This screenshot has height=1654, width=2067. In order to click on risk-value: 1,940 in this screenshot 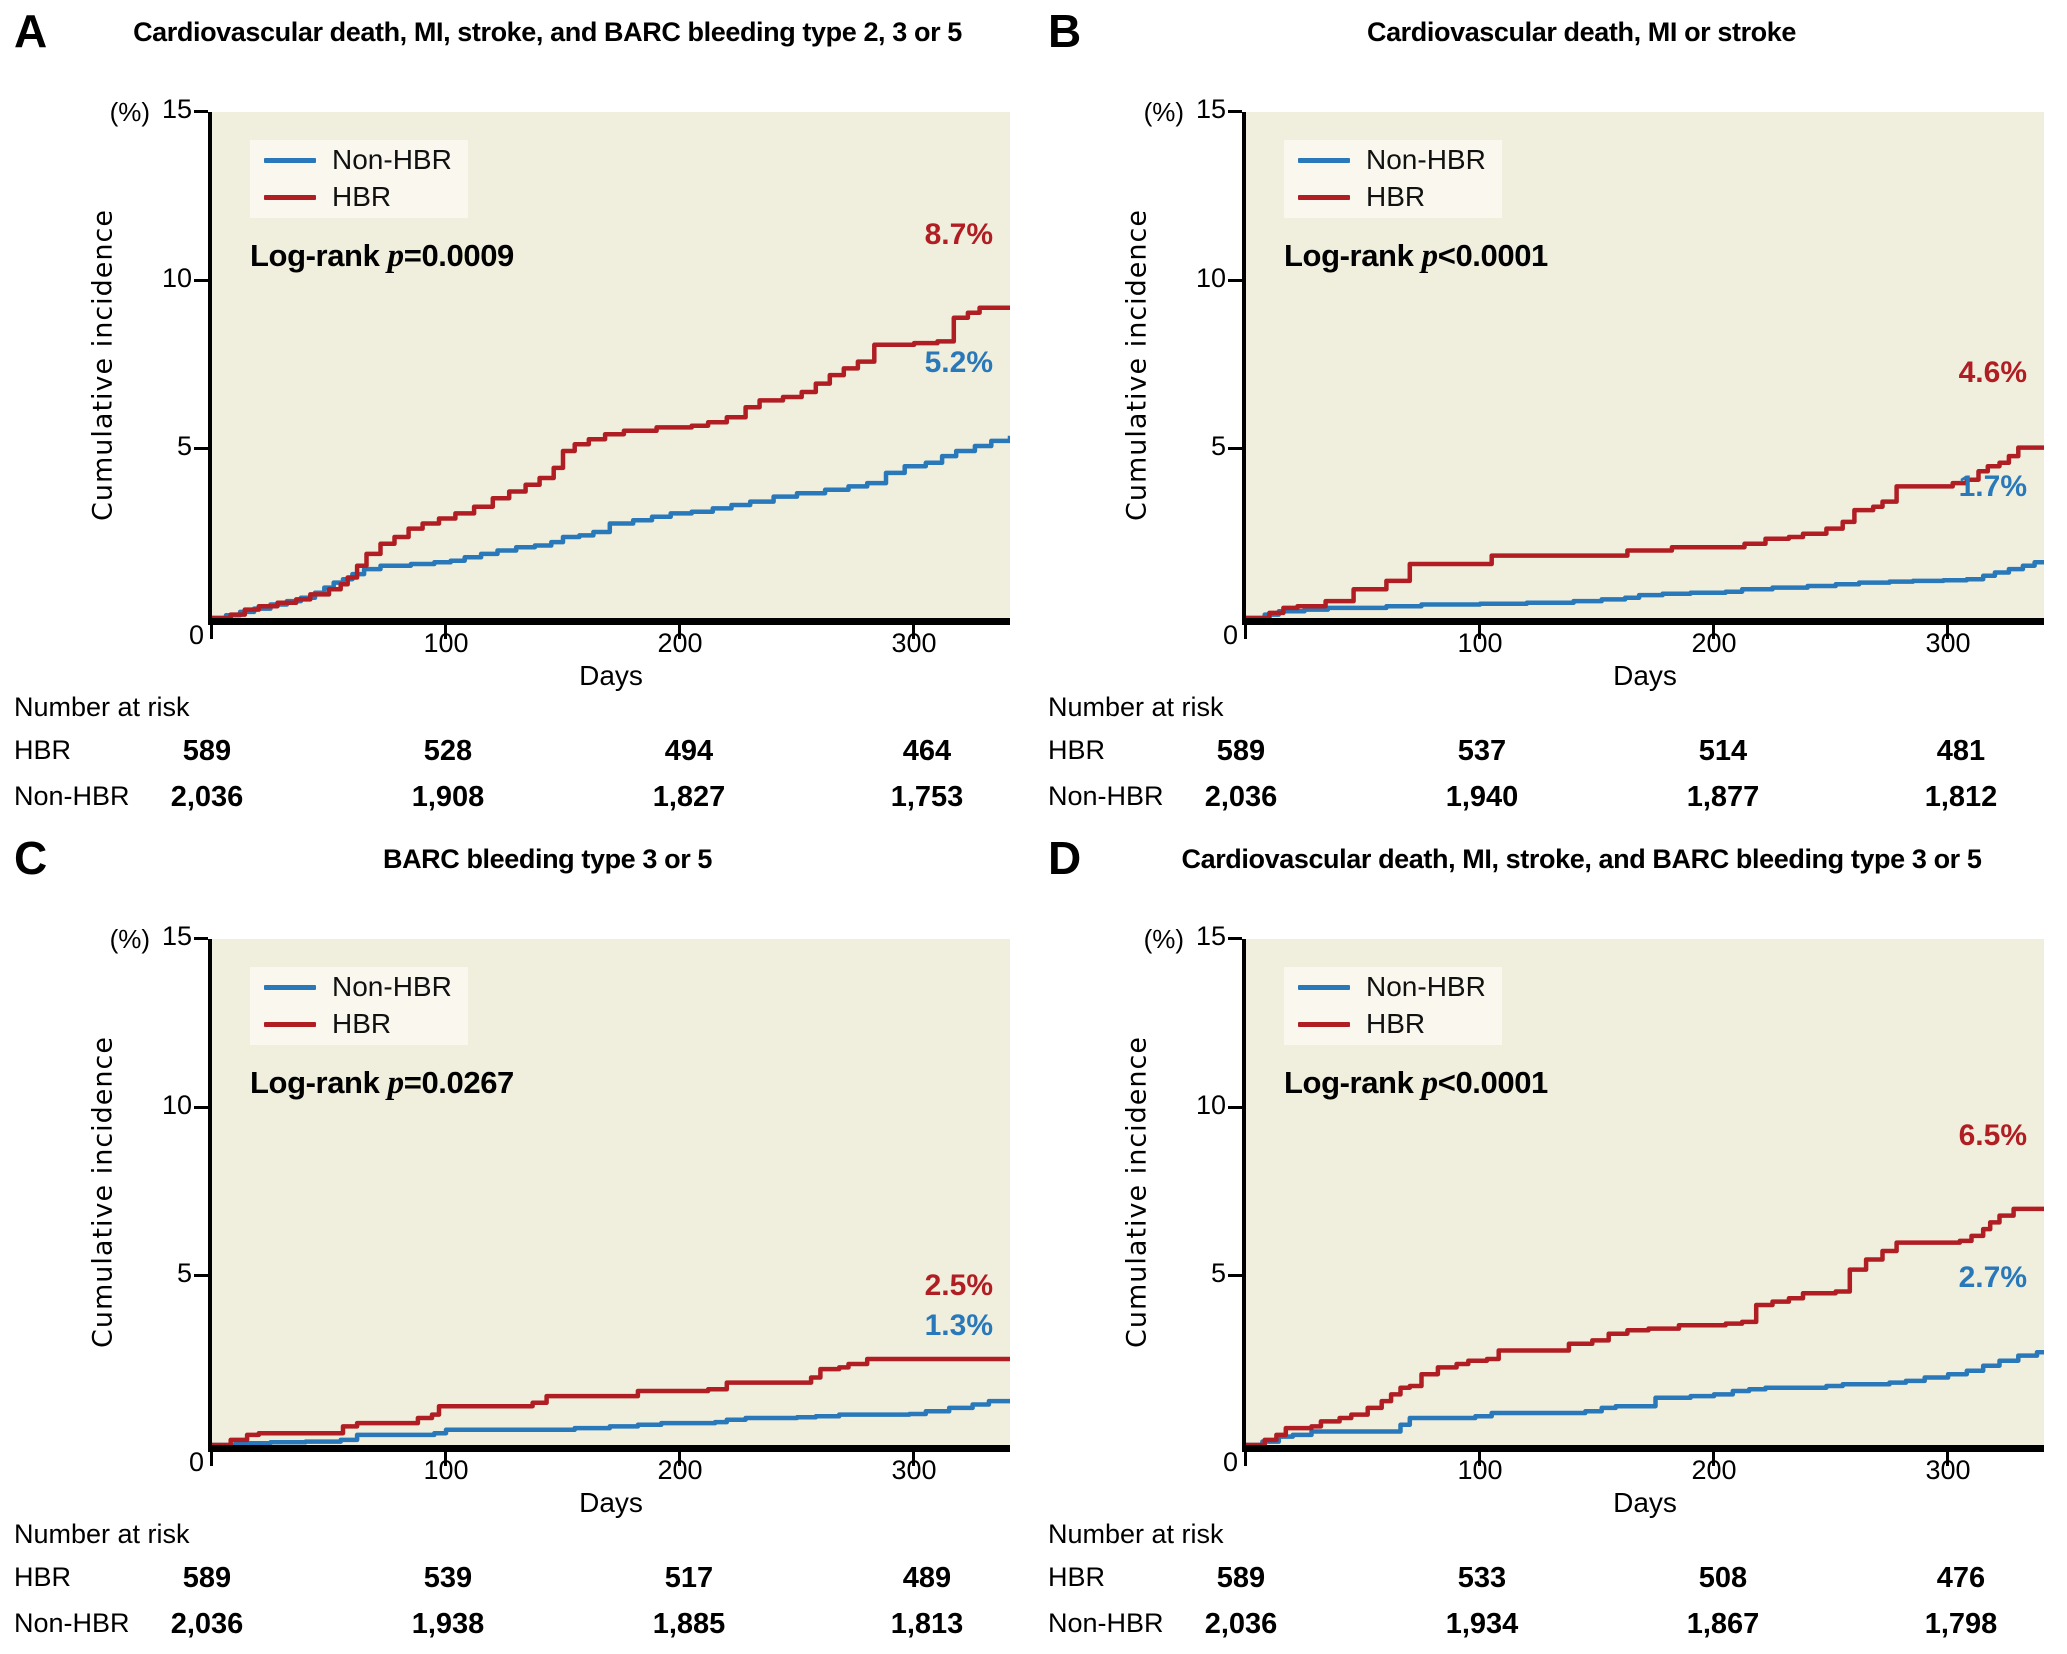, I will do `click(1482, 797)`.